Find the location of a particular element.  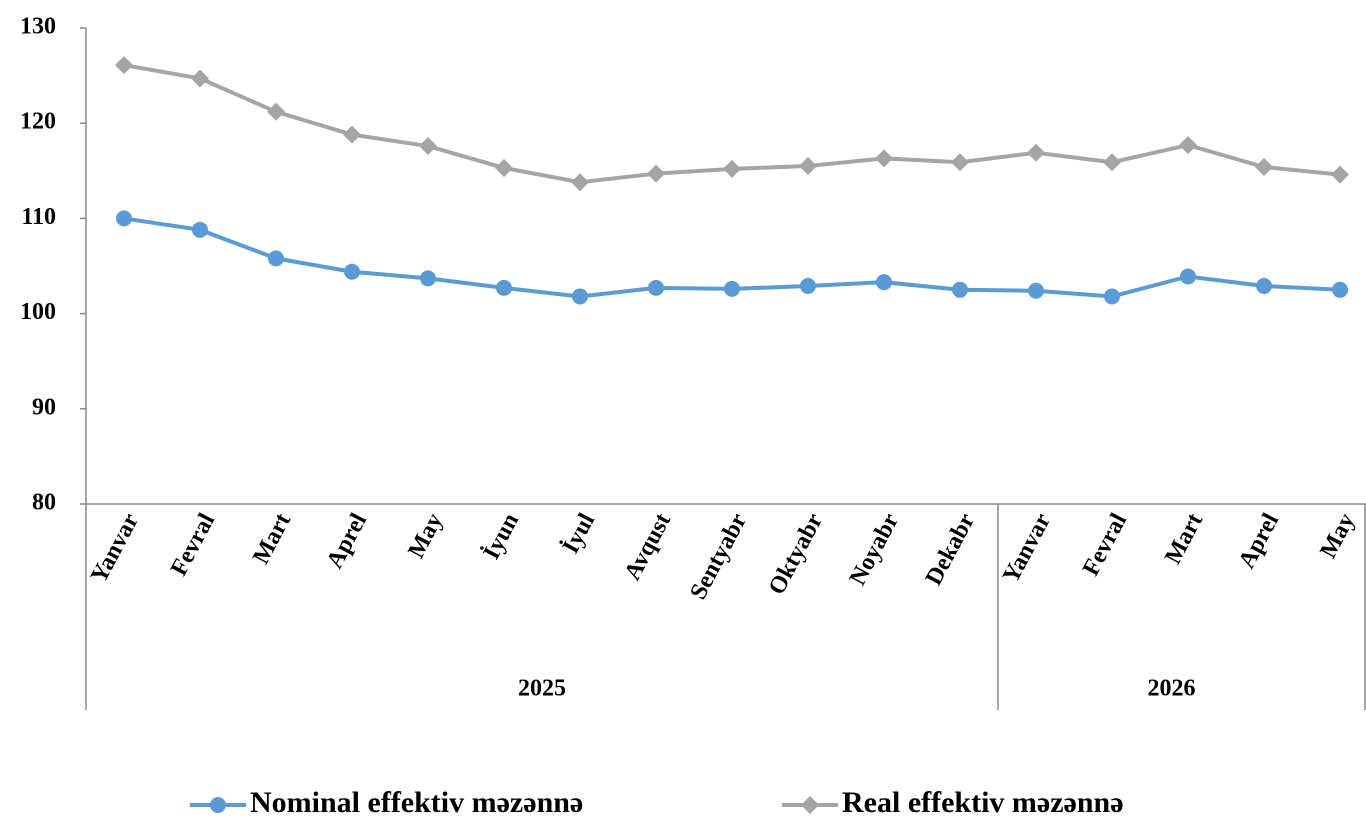

y-tick-label: 110 is located at coordinates (38, 217).